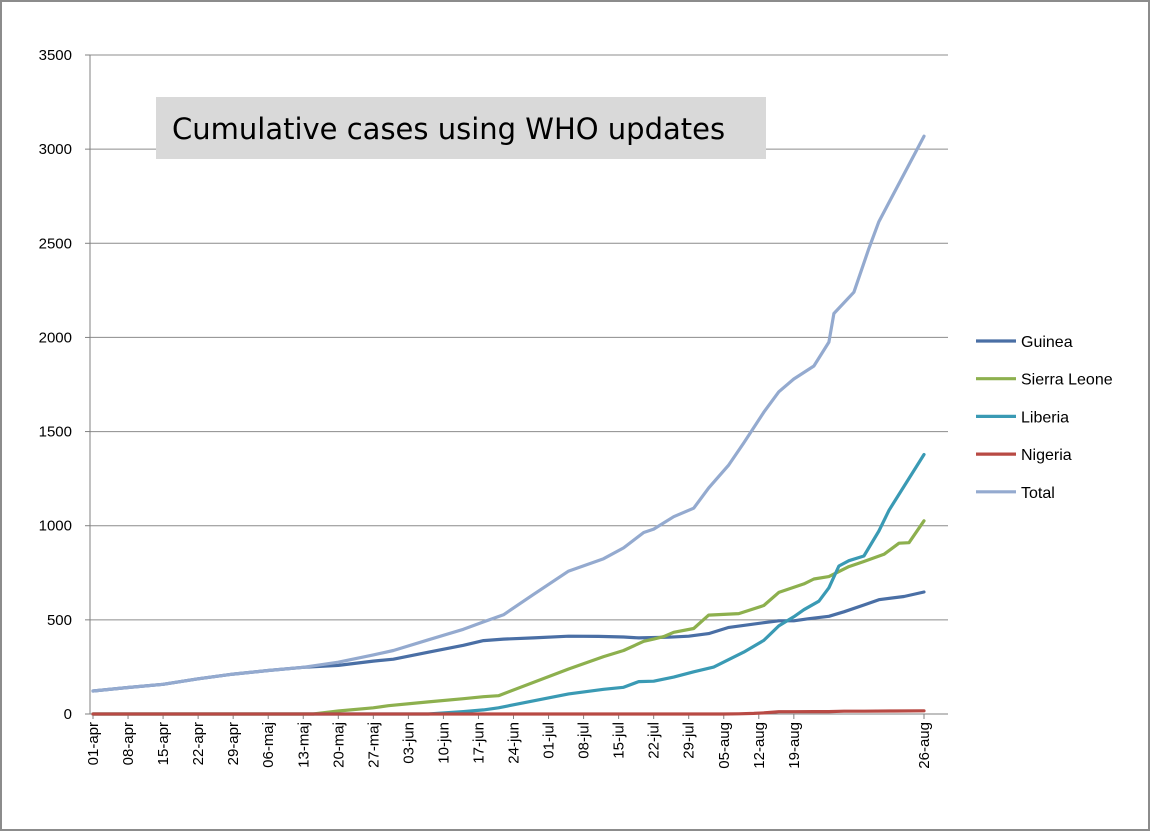  Describe the element at coordinates (268, 745) in the screenshot. I see `x-tick-label: 06-maj` at that location.